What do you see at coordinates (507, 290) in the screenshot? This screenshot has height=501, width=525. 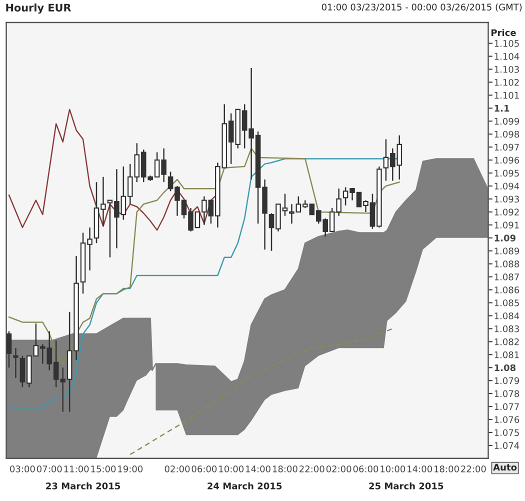 I see `y-tick-label: 1.086` at bounding box center [507, 290].